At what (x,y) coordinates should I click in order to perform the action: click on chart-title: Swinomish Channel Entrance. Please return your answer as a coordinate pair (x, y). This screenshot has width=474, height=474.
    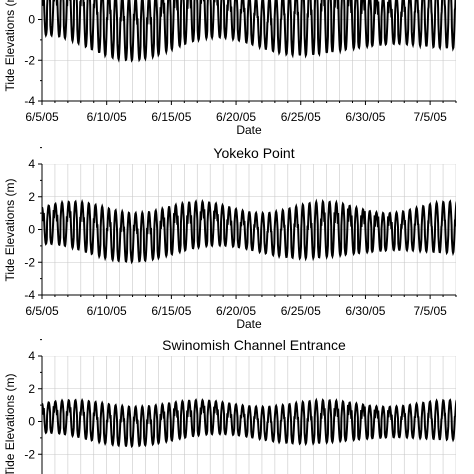
    Looking at the image, I should click on (254, 345).